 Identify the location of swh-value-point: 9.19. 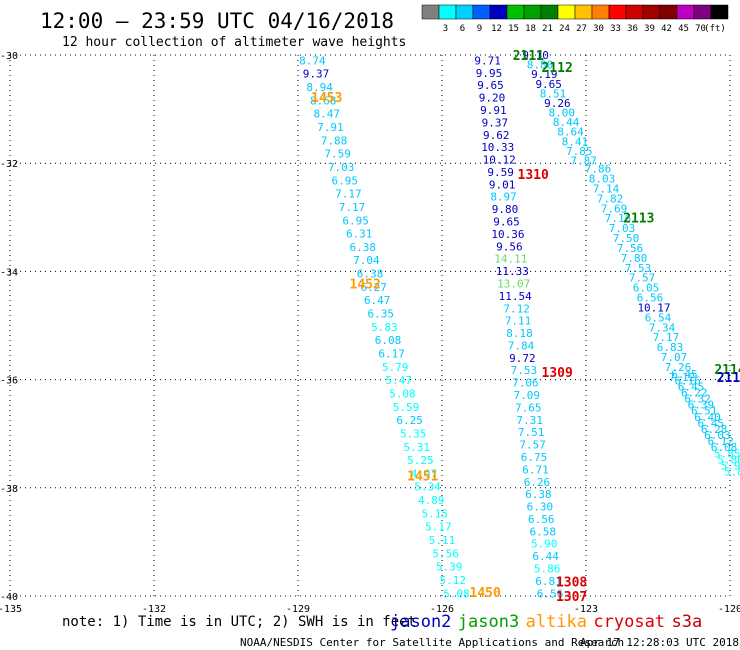
(544, 74).